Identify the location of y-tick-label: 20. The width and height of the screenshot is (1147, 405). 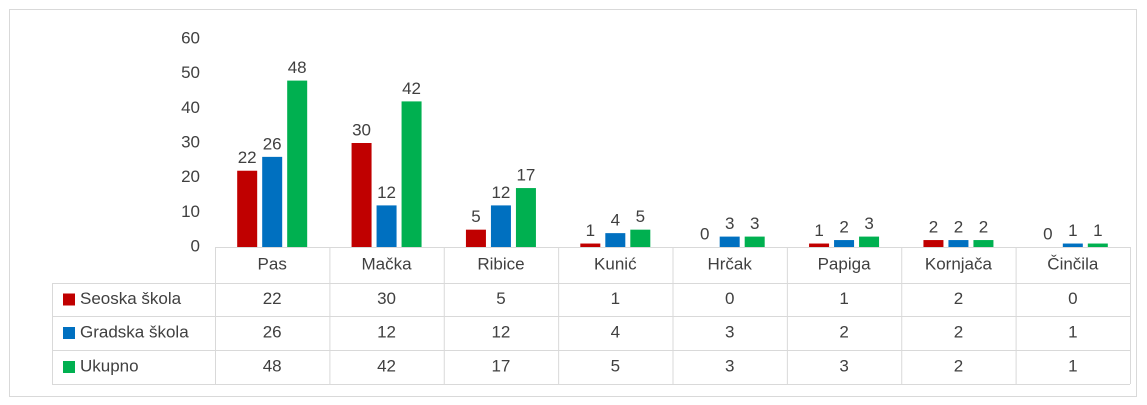
(190, 176).